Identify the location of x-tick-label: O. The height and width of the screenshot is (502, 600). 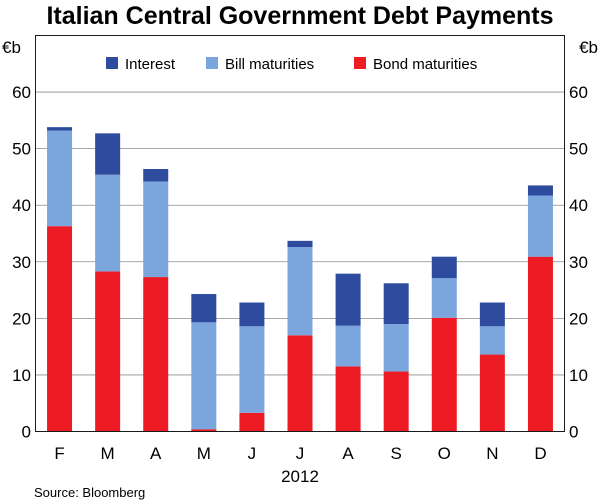
(444, 453).